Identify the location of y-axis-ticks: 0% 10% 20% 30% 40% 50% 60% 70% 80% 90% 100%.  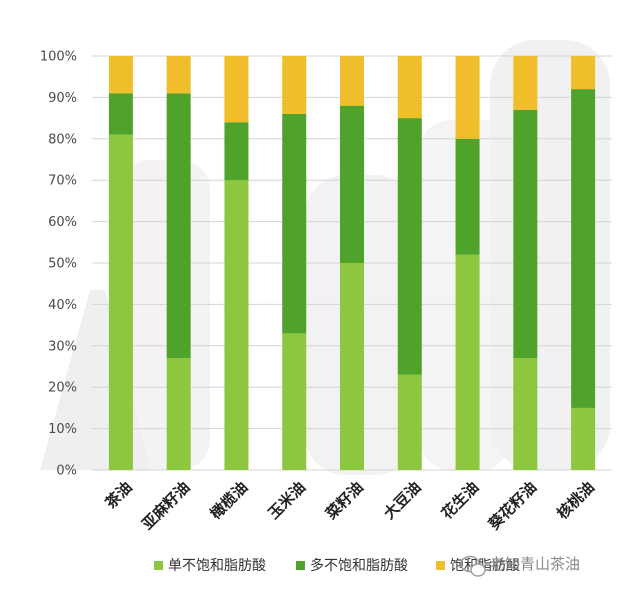
(58, 264).